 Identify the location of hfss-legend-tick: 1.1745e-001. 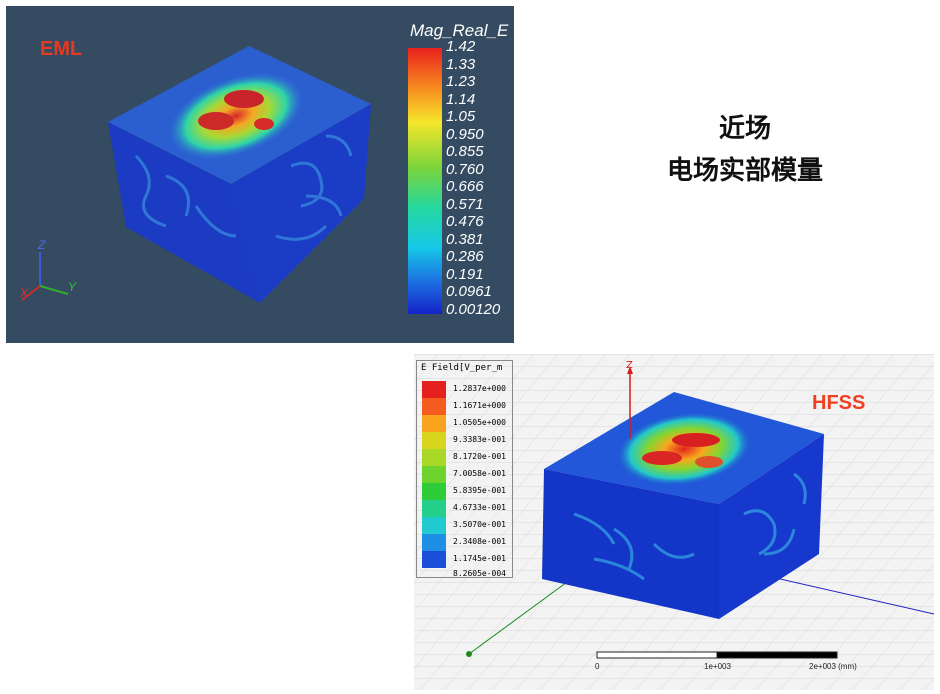
(479, 558).